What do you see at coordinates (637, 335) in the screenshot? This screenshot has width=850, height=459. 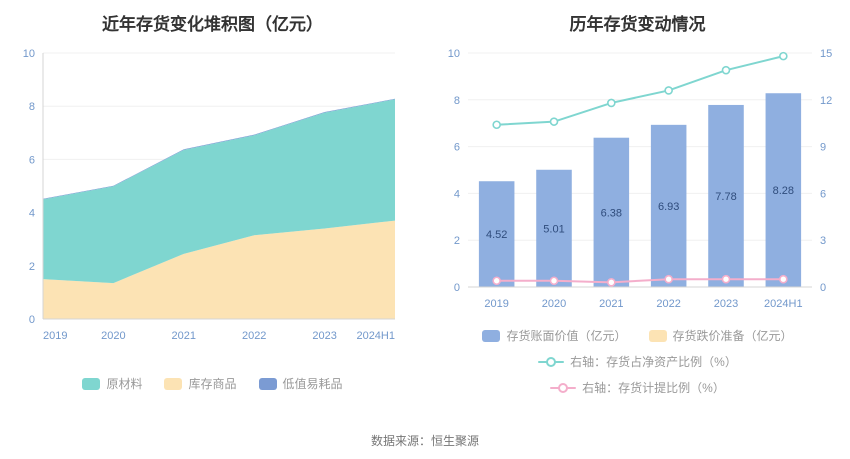 I see `legend-row: 存货账面价值（亿元） 存货跌价准备（亿元）` at bounding box center [637, 335].